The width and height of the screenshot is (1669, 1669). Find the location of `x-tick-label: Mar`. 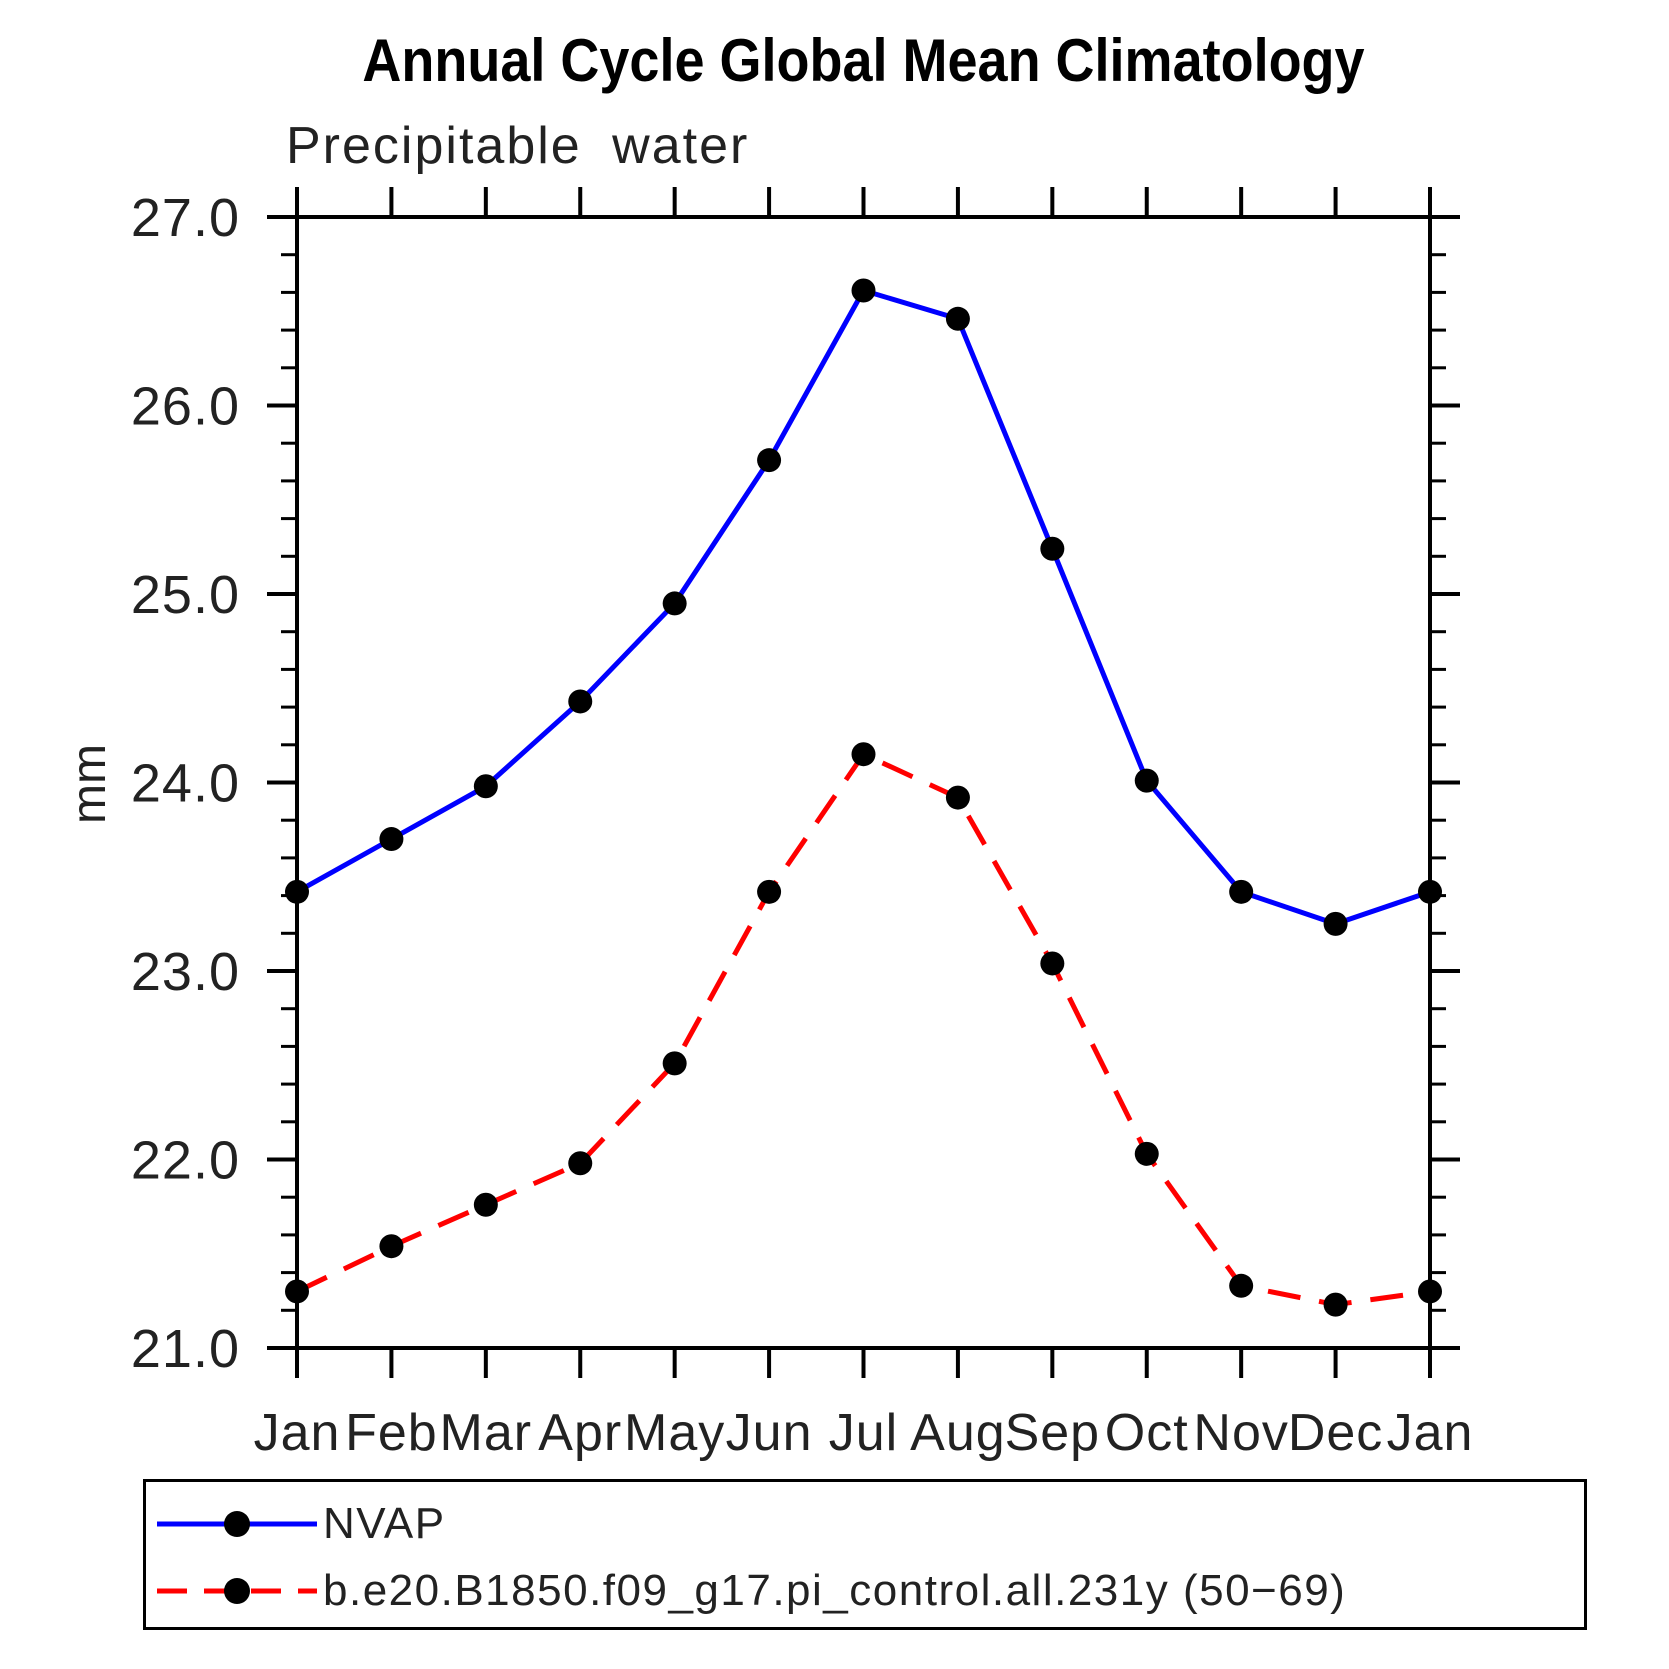

x-tick-label: Mar is located at coordinates (486, 1433).